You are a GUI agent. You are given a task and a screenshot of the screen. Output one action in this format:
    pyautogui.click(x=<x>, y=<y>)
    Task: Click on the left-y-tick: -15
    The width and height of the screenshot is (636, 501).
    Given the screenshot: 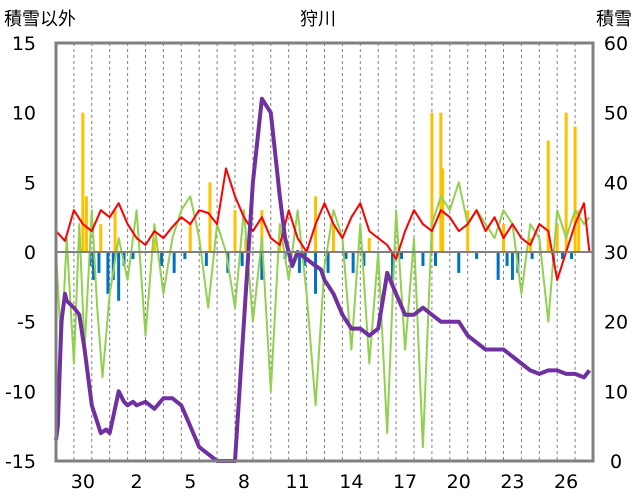 What is the action you would take?
    pyautogui.click(x=20, y=462)
    